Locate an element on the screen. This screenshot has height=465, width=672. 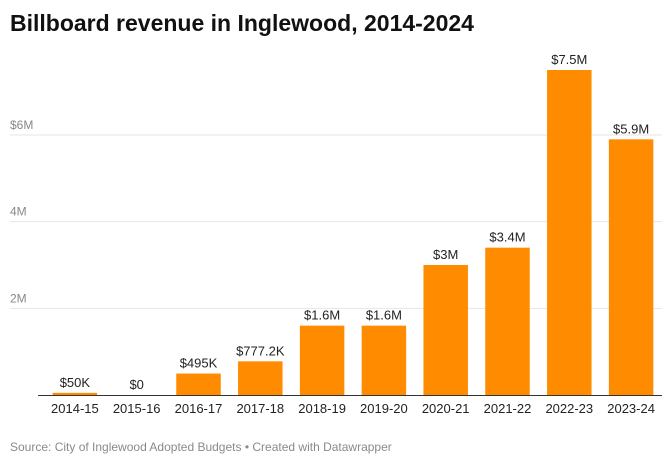
x-tick-label: 2016-17 is located at coordinates (199, 408).